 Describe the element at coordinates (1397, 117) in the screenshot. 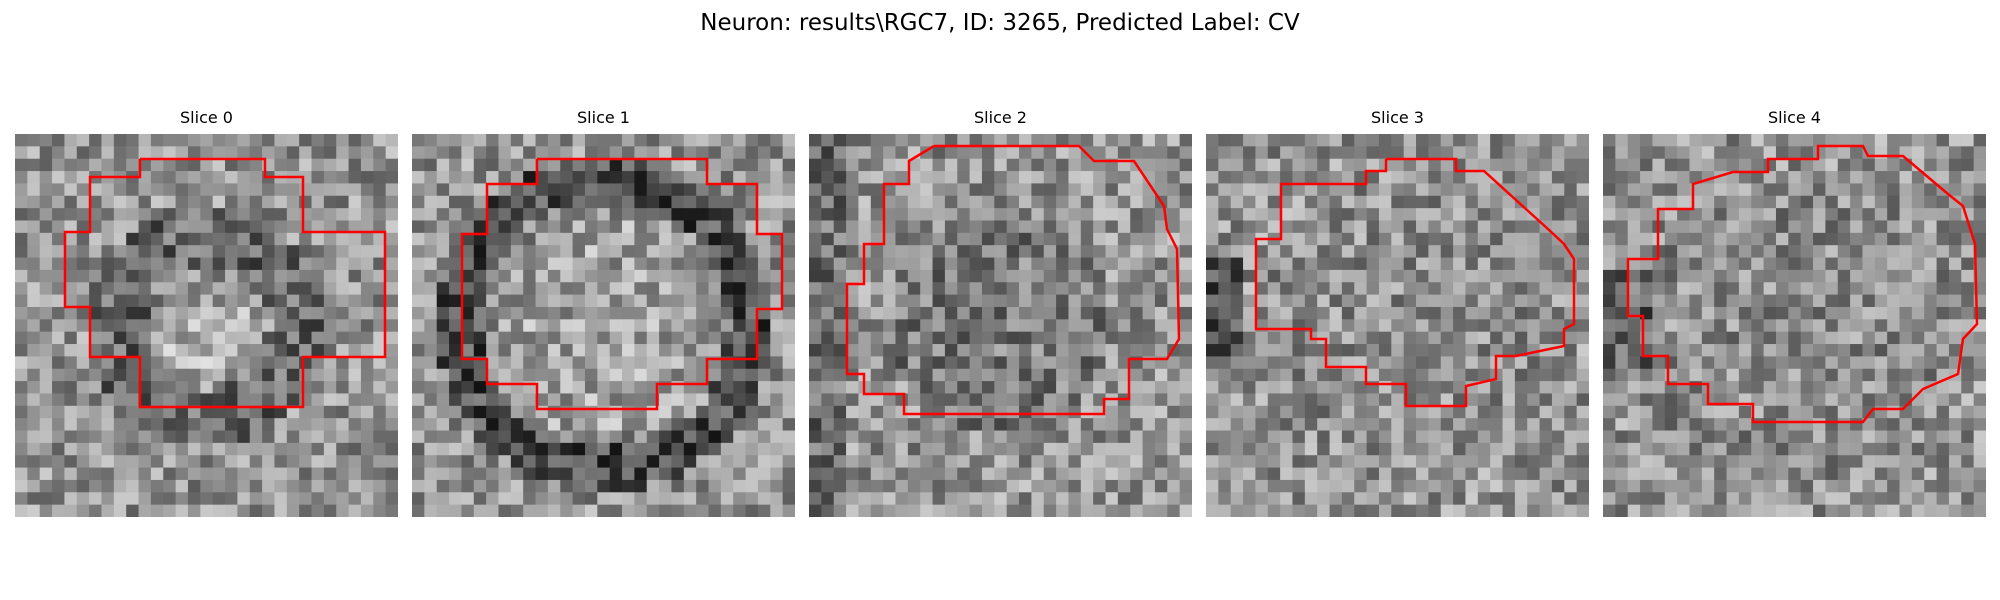

I see `slice-title: Slice 3` at that location.